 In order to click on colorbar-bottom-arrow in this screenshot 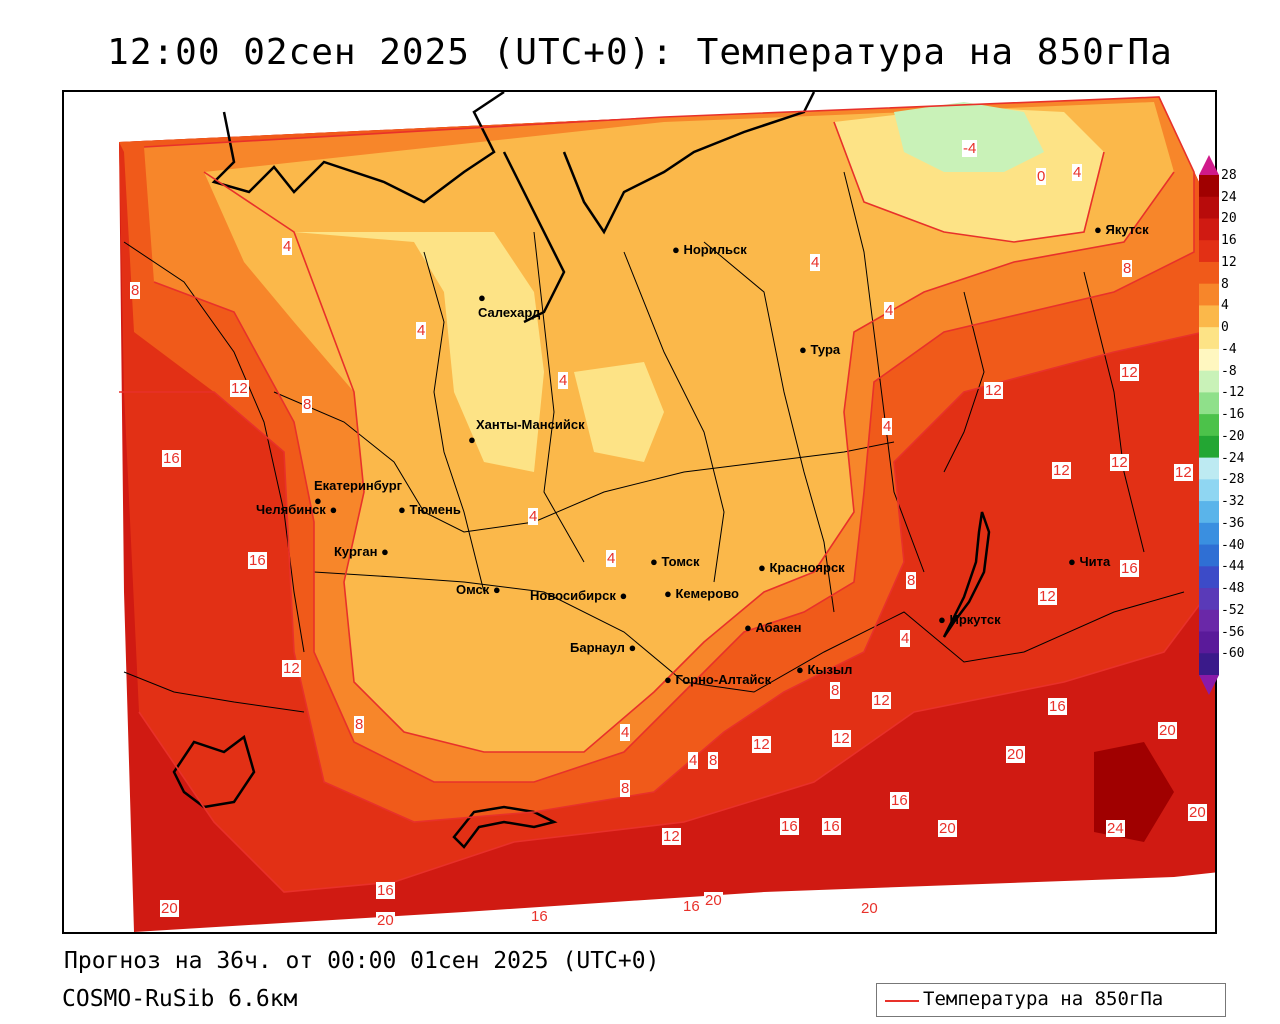, I will do `click(1209, 685)`.